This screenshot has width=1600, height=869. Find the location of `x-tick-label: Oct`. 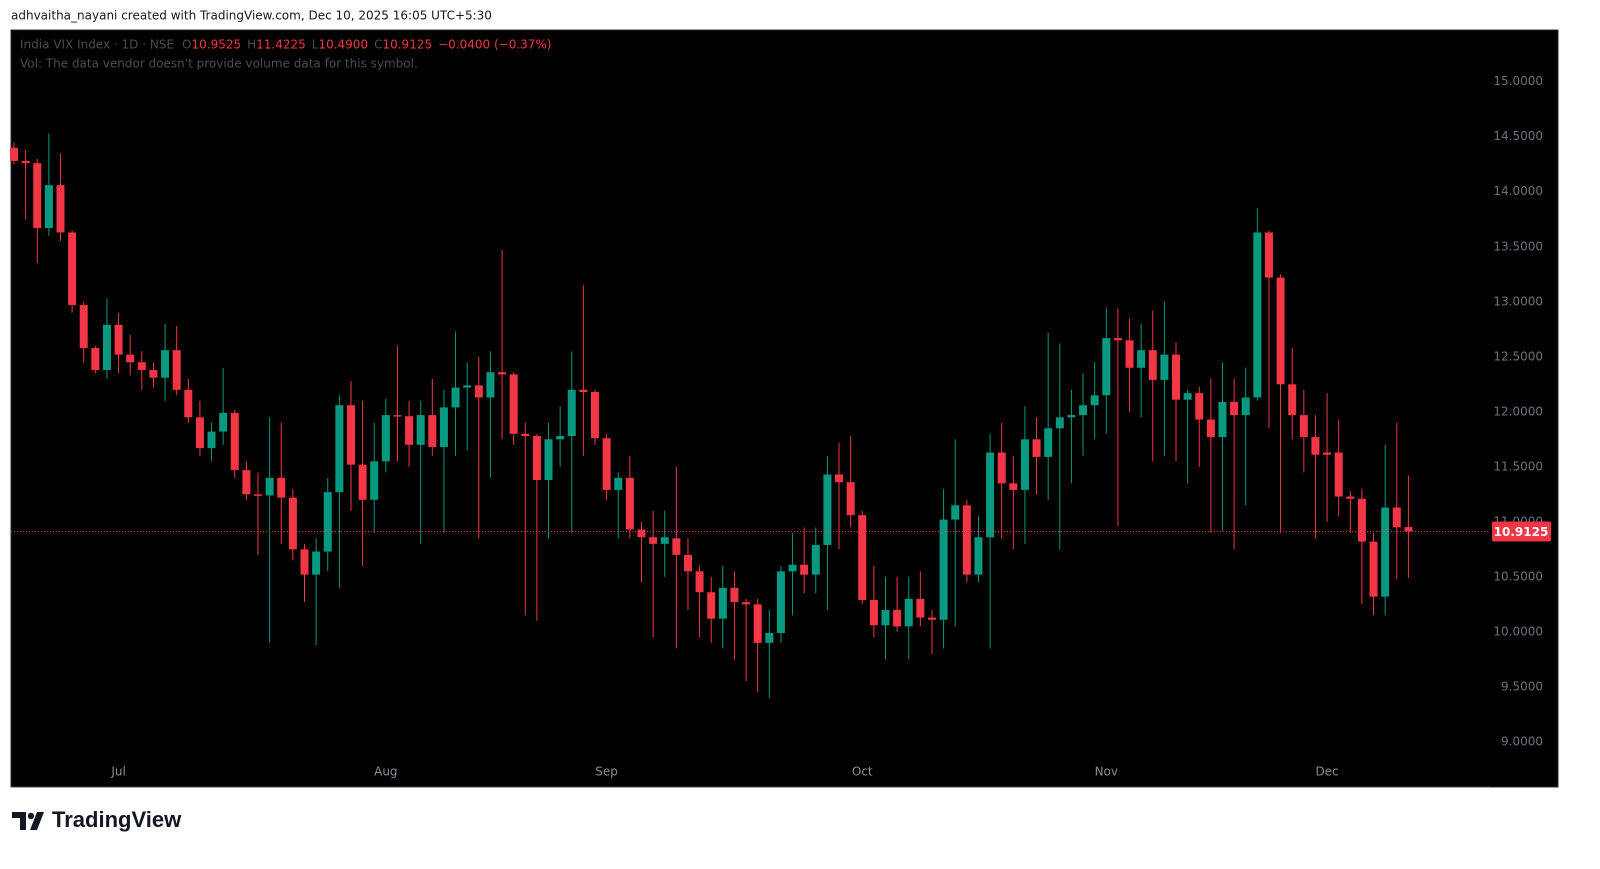

x-tick-label: Oct is located at coordinates (862, 772).